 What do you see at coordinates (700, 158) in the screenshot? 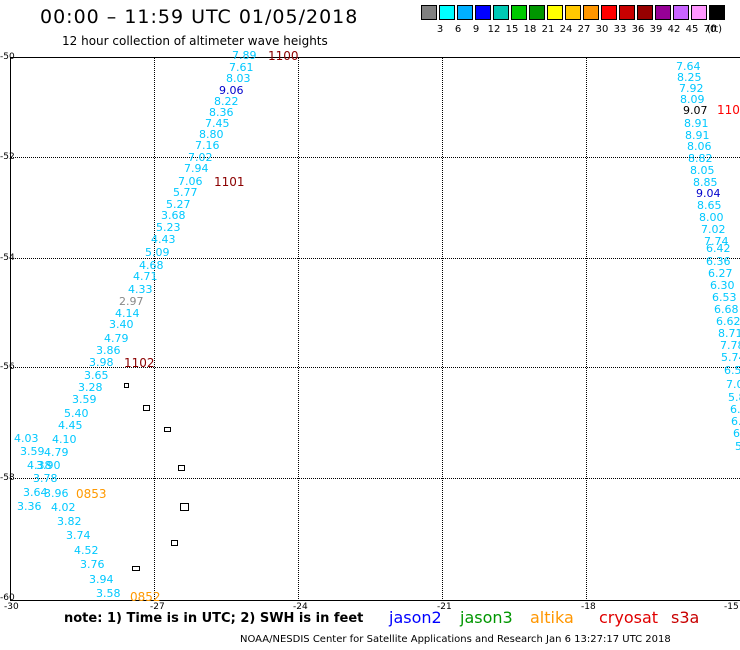
I see `wave-height-label: 8.82` at bounding box center [700, 158].